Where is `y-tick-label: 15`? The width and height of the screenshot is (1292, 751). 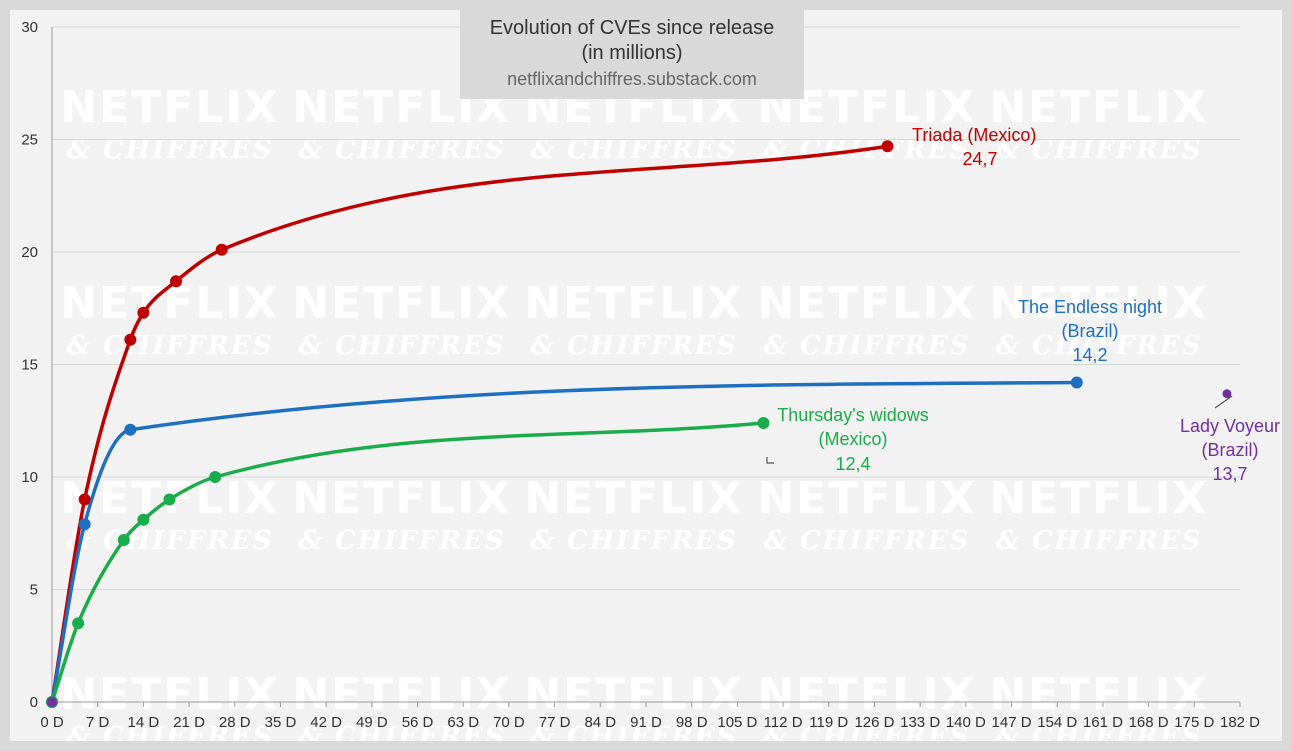 y-tick-label: 15 is located at coordinates (29, 365).